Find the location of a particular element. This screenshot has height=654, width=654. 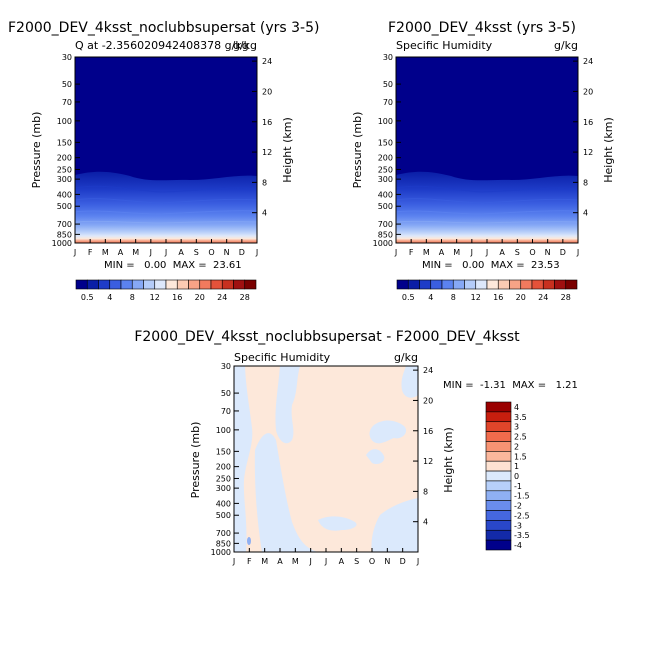

panel-2-y-ticks-right: 24 20 16 12 8 4 is located at coordinates (583, 137).